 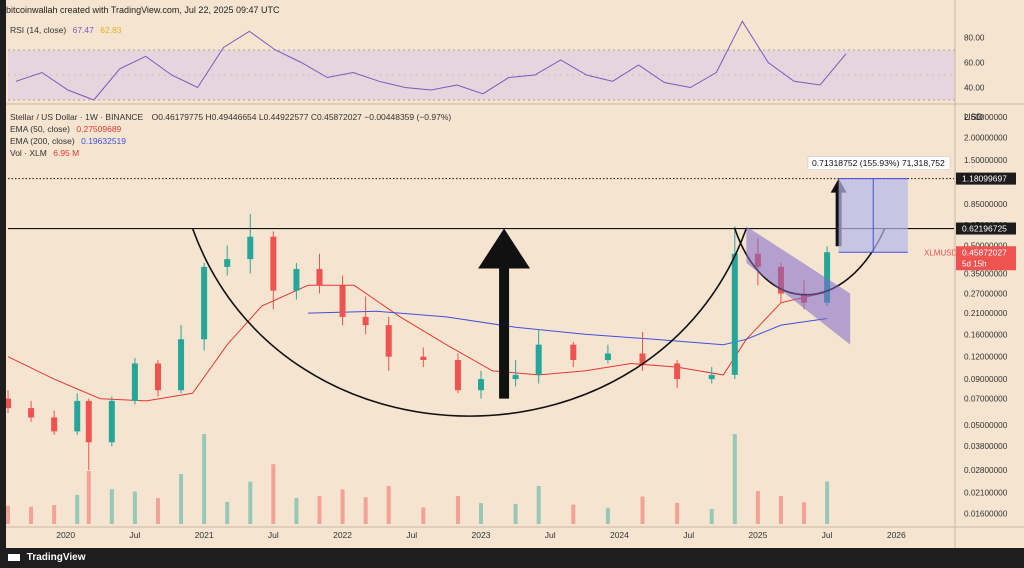 I want to click on price-tick-label: 0.07000000, so click(x=986, y=399).